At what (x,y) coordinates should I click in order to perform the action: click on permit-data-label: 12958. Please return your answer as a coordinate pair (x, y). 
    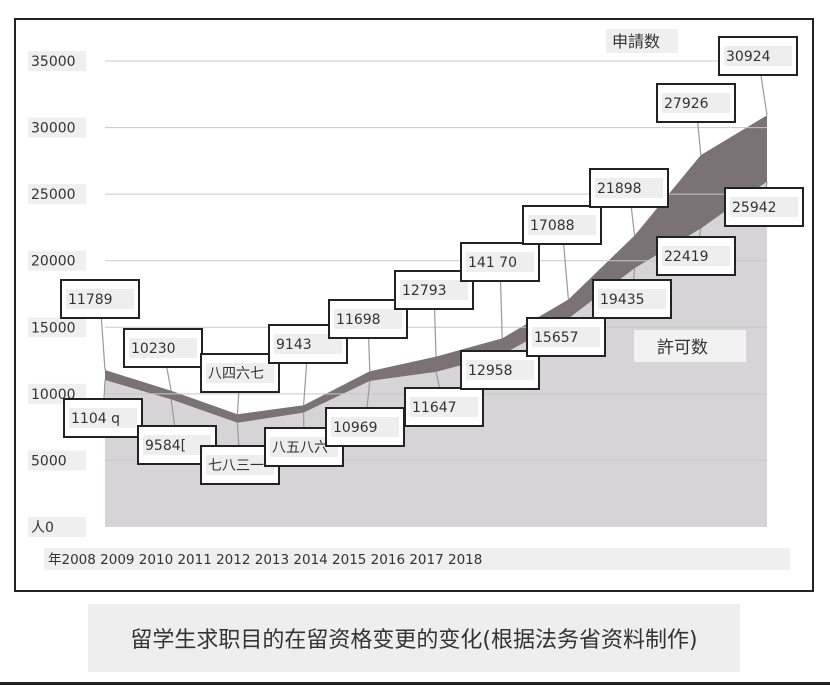
    Looking at the image, I should click on (490, 371).